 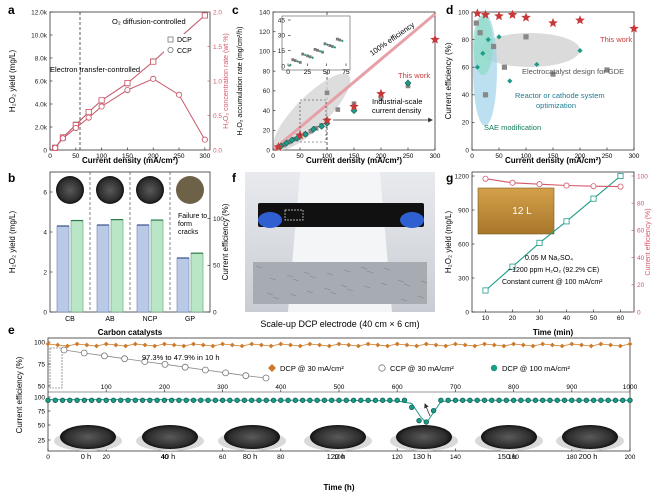 I want to click on panel-d-x-label-2: 100, so click(x=526, y=156).